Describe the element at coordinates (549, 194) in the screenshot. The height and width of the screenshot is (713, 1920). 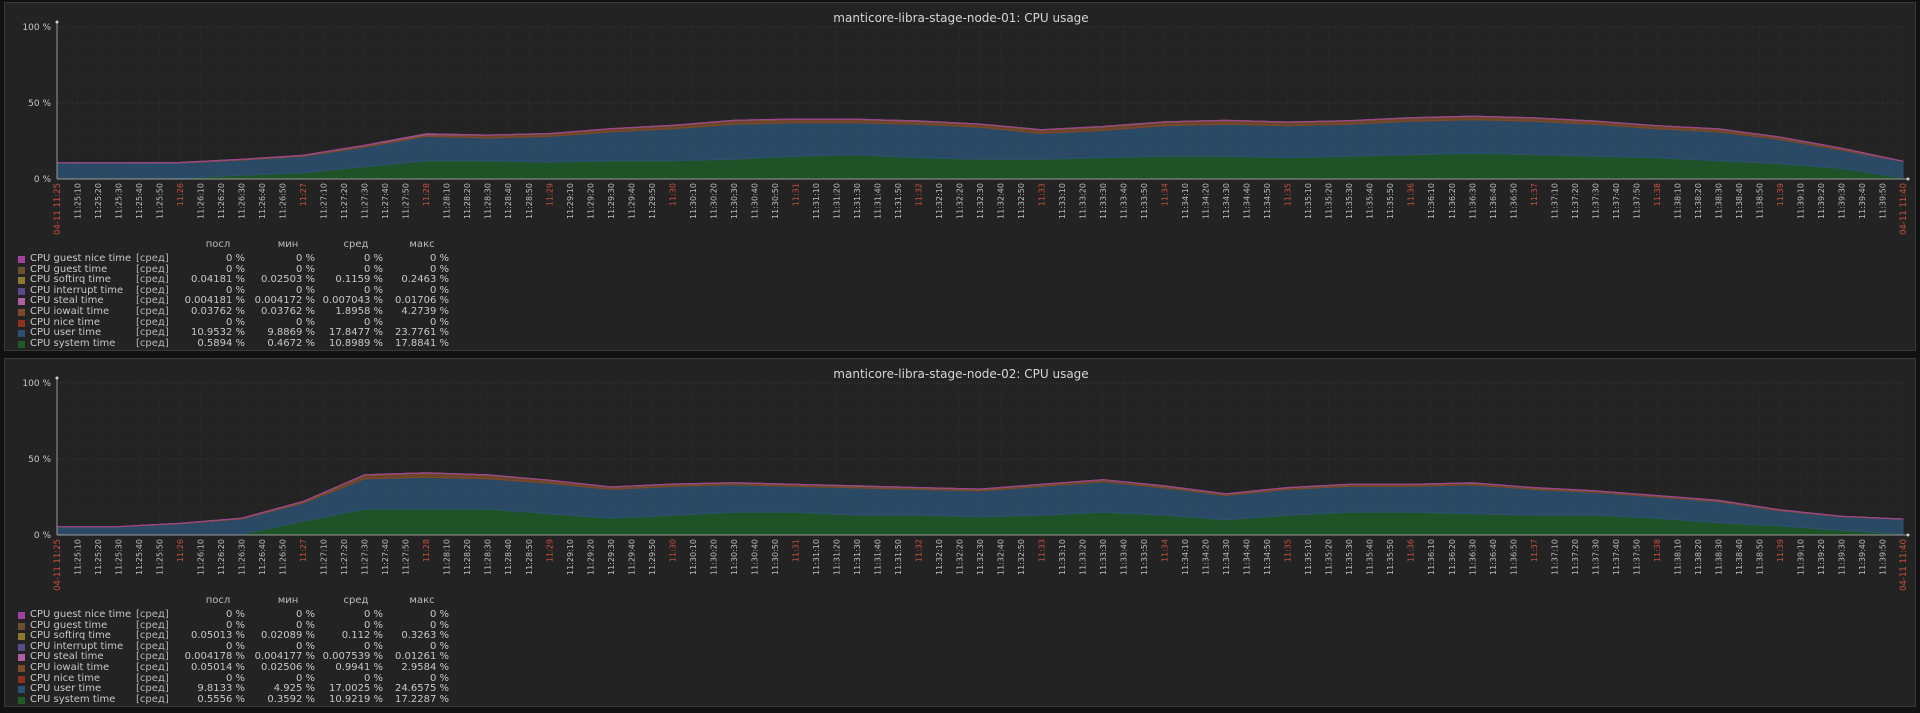
I see `x-tick-label: 11:29` at that location.